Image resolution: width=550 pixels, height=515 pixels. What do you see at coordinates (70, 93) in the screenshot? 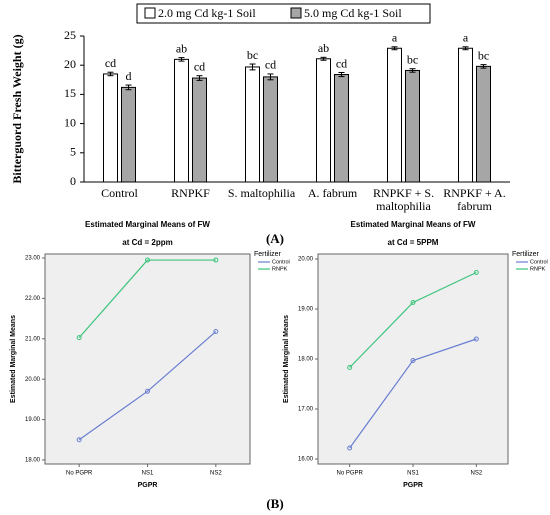
I see `y-tick-label: 15` at bounding box center [70, 93].